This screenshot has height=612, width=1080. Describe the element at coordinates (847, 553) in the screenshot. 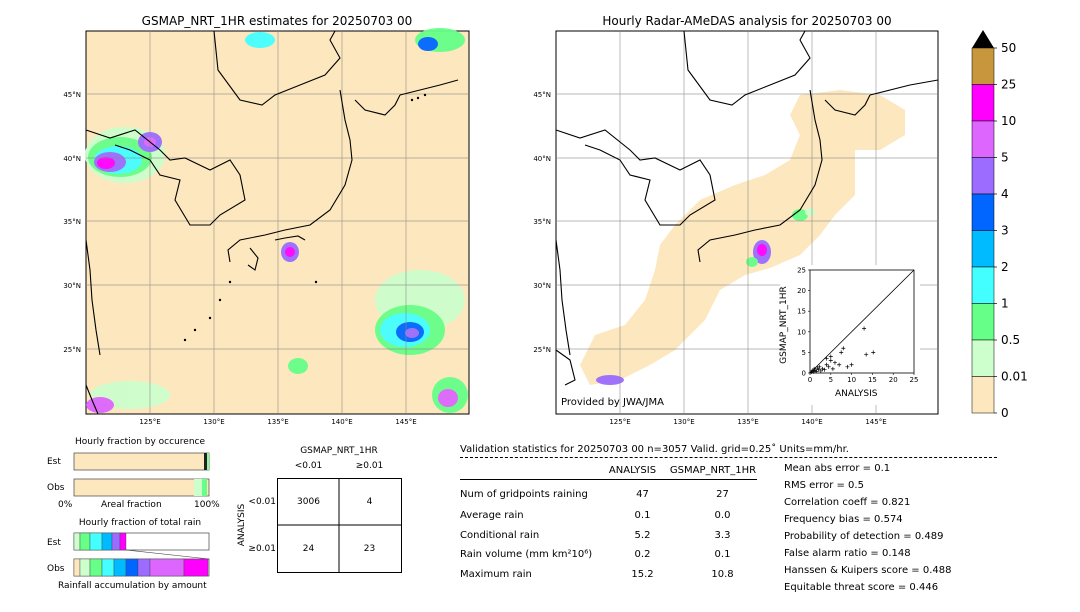

I see `score-far: False alarm ratio = 0.148` at that location.